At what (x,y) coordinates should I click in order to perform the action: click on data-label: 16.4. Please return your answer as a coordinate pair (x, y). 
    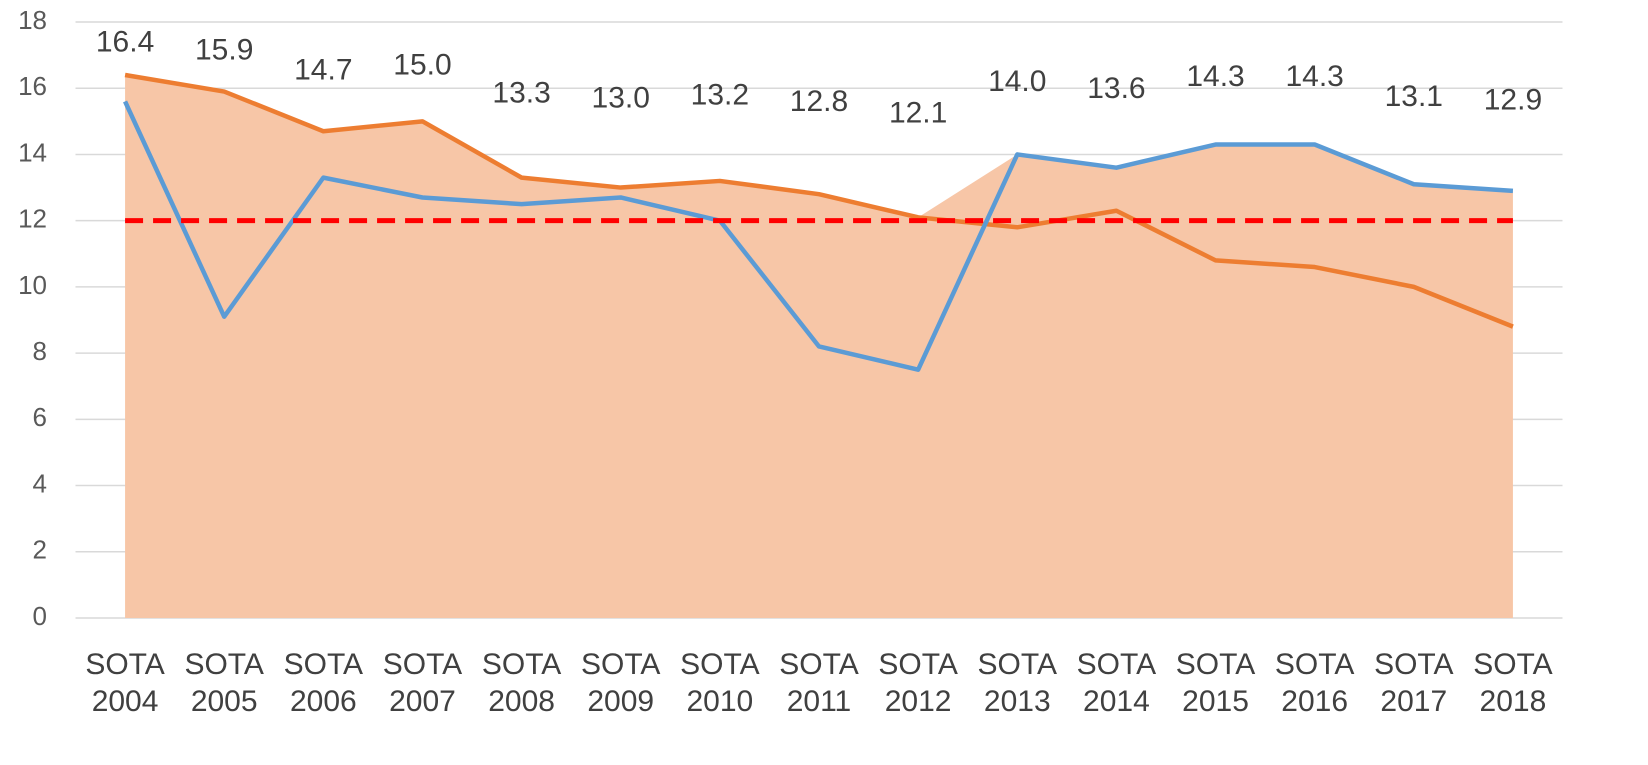
    Looking at the image, I should click on (125, 41).